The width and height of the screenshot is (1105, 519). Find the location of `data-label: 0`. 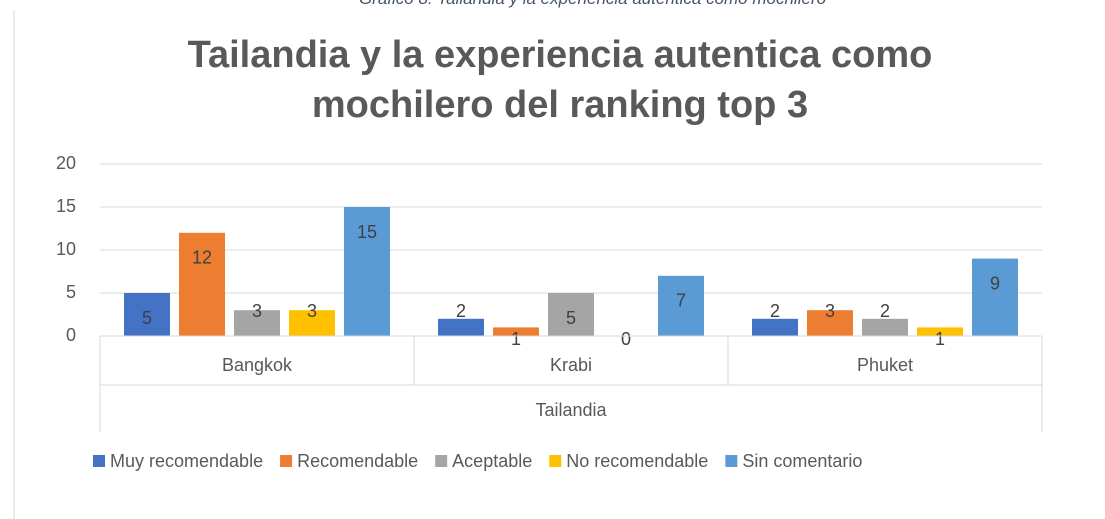

data-label: 0 is located at coordinates (626, 339).